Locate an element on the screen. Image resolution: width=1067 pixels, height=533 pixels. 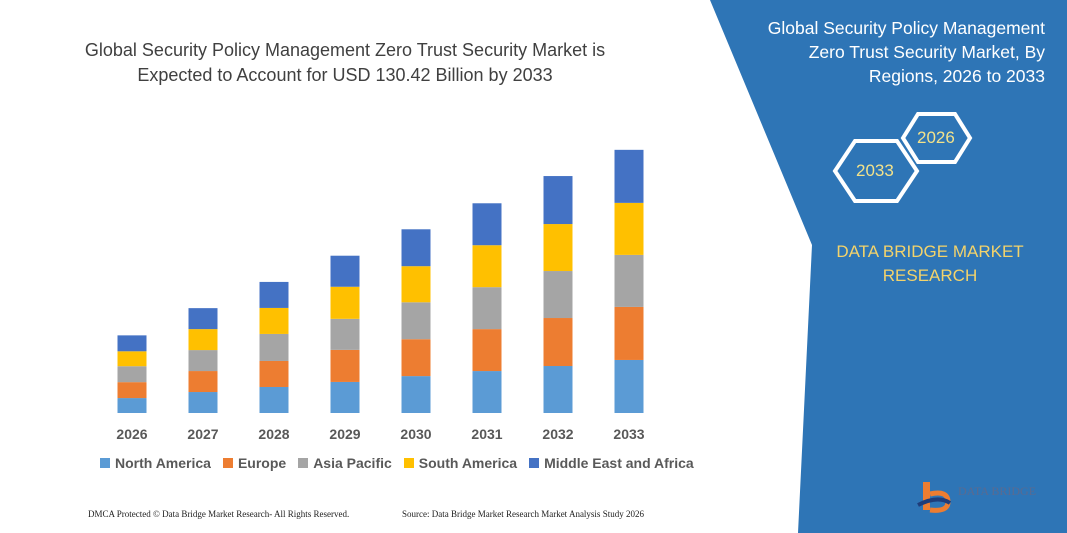
legend-label: South America is located at coordinates (468, 463).